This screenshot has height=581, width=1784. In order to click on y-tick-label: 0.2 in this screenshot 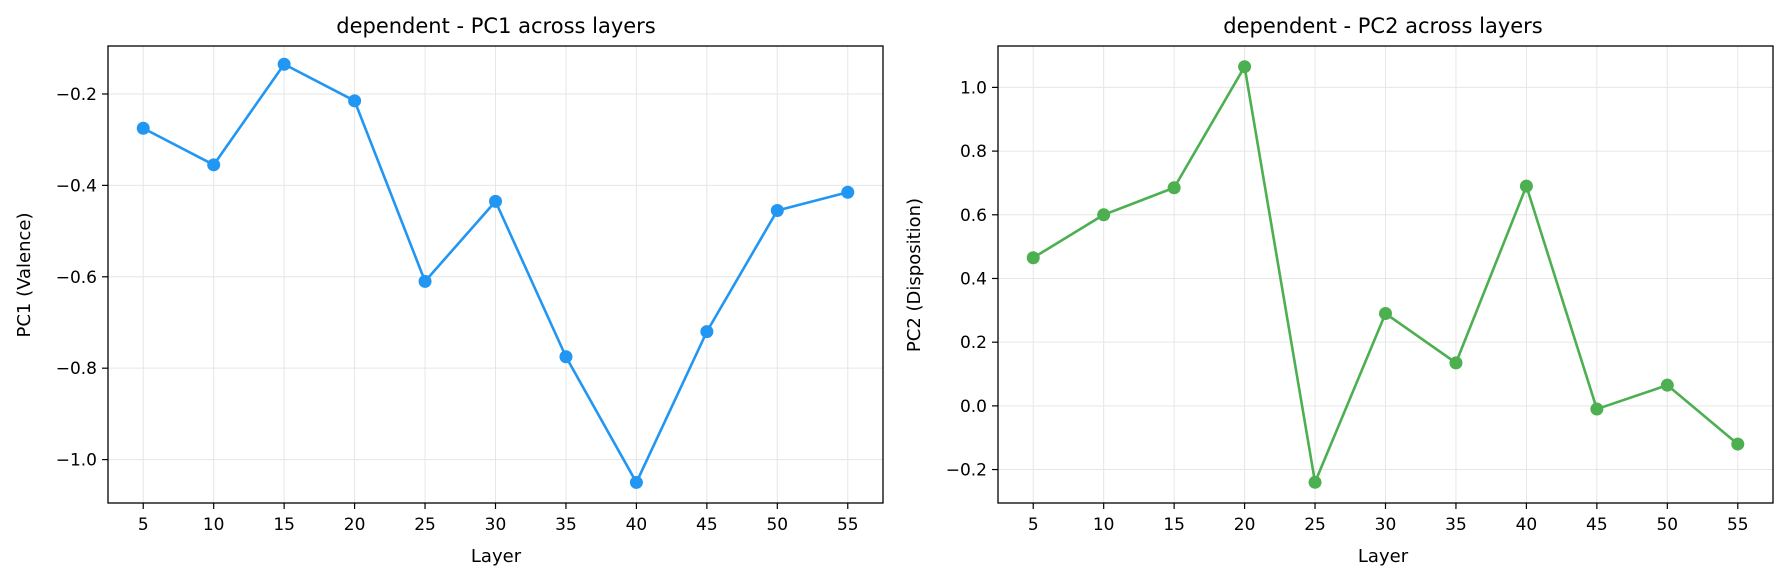, I will do `click(973, 343)`.